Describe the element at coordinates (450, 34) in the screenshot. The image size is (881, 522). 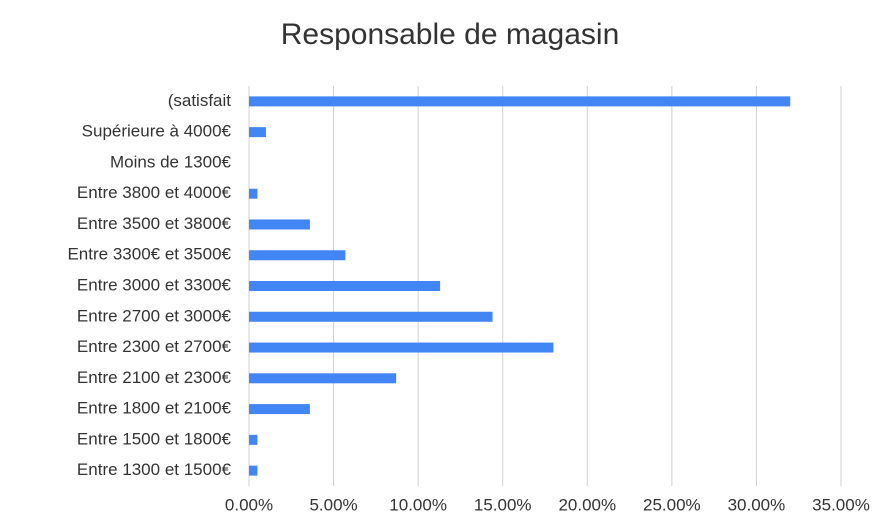
I see `chart-title: Responsable de magasin` at that location.